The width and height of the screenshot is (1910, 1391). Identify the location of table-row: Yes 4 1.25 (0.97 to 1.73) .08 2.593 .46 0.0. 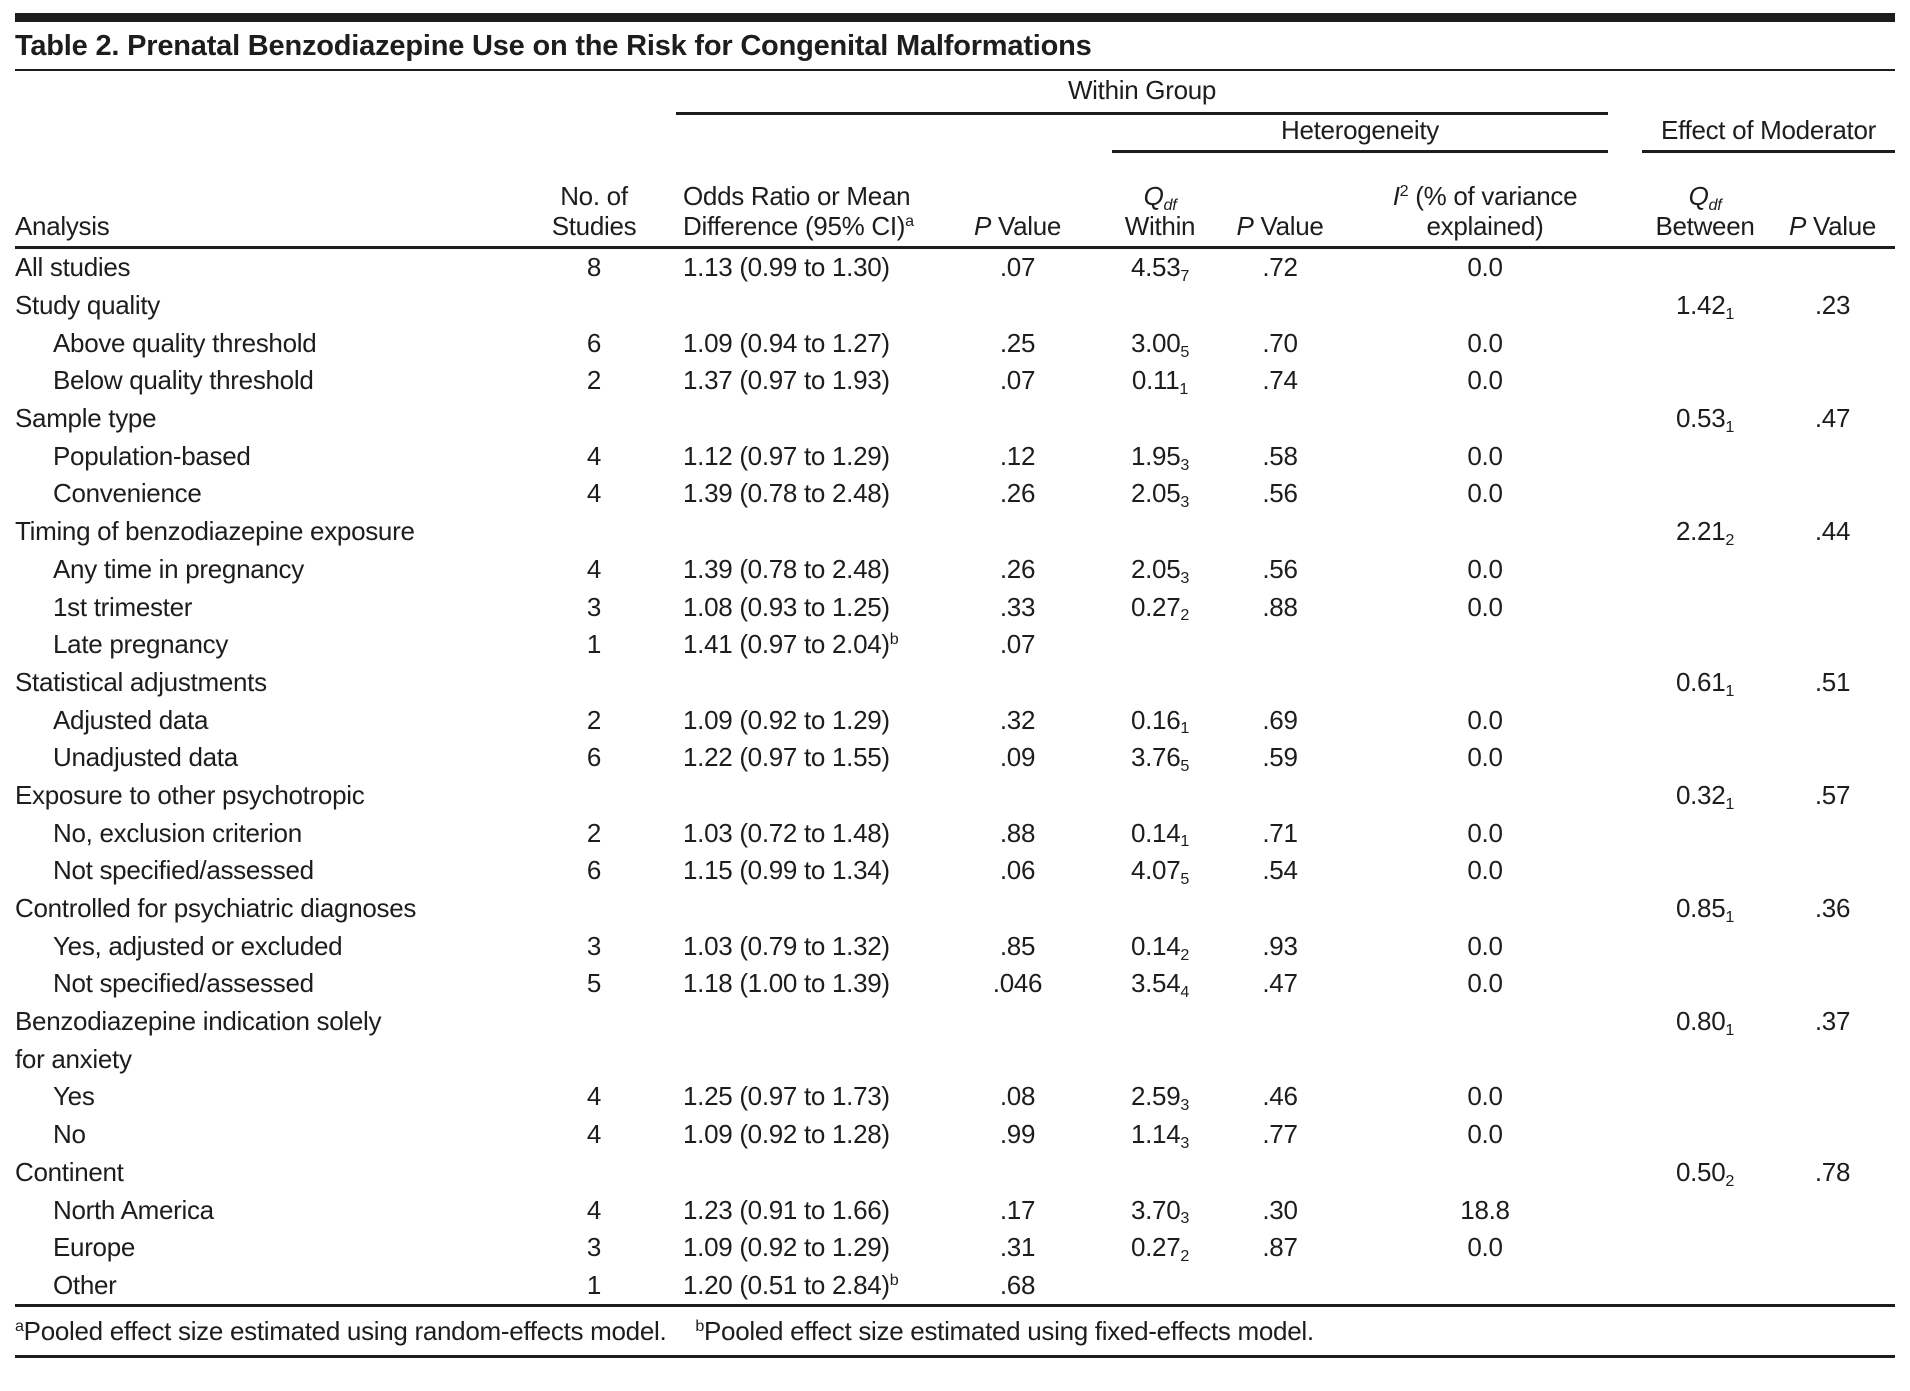
(955, 1097).